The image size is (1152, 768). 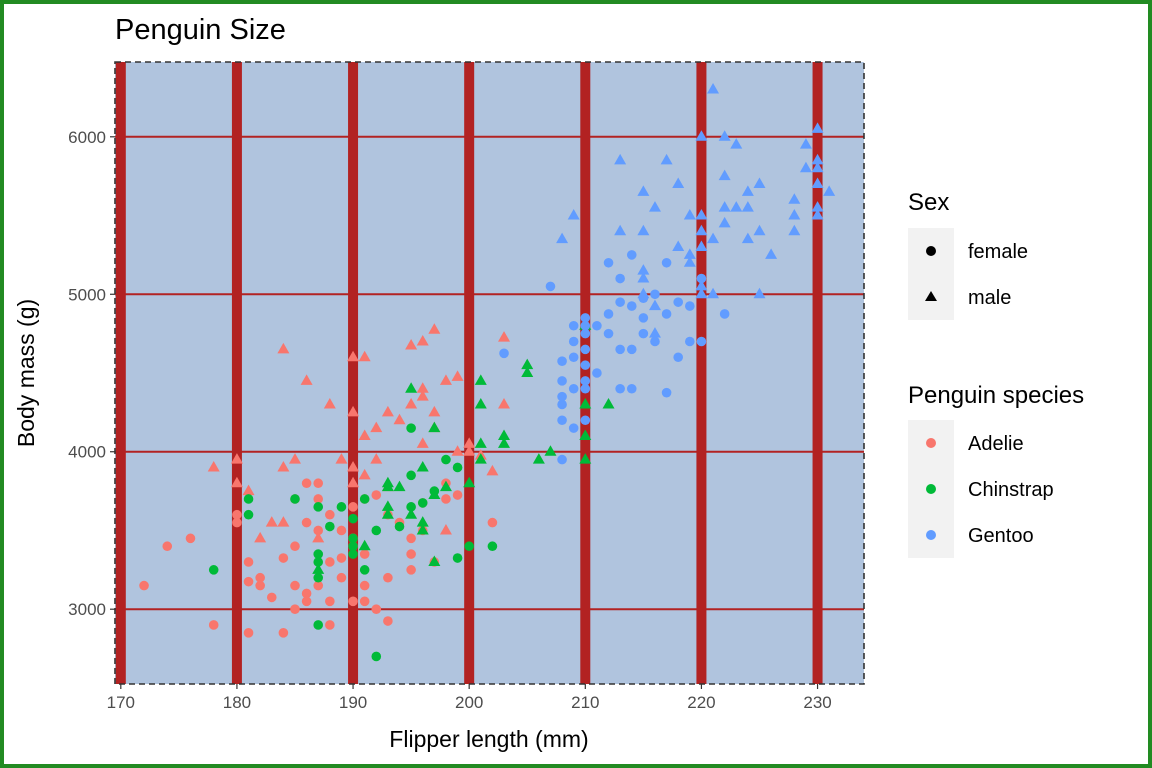 I want to click on x-tick-label-180: 180, so click(x=237, y=702).